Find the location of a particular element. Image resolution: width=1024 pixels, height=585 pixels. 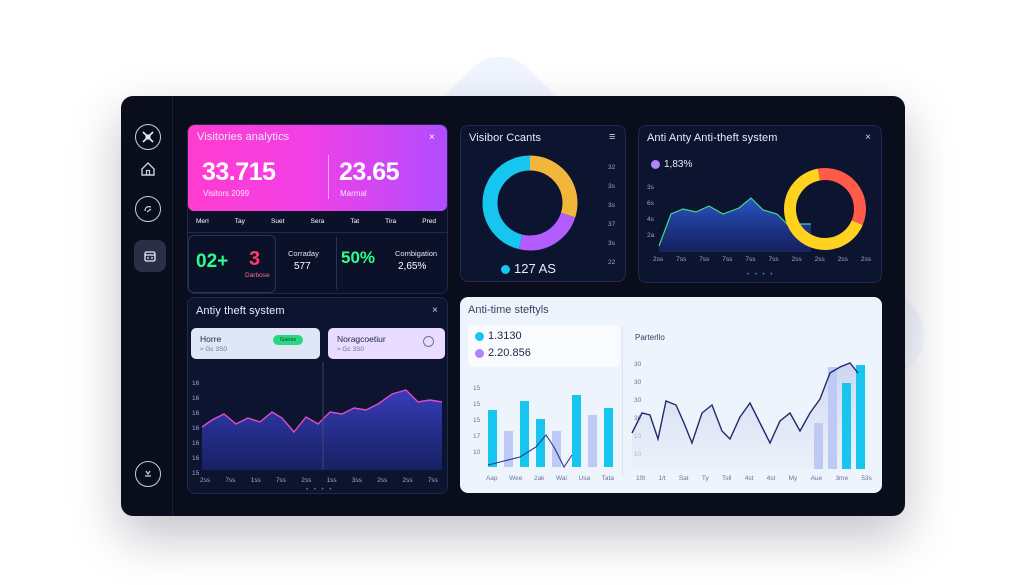

day-axis: Merl Tay Suet Sera Tat Tira Pred is located at coordinates (316, 221).